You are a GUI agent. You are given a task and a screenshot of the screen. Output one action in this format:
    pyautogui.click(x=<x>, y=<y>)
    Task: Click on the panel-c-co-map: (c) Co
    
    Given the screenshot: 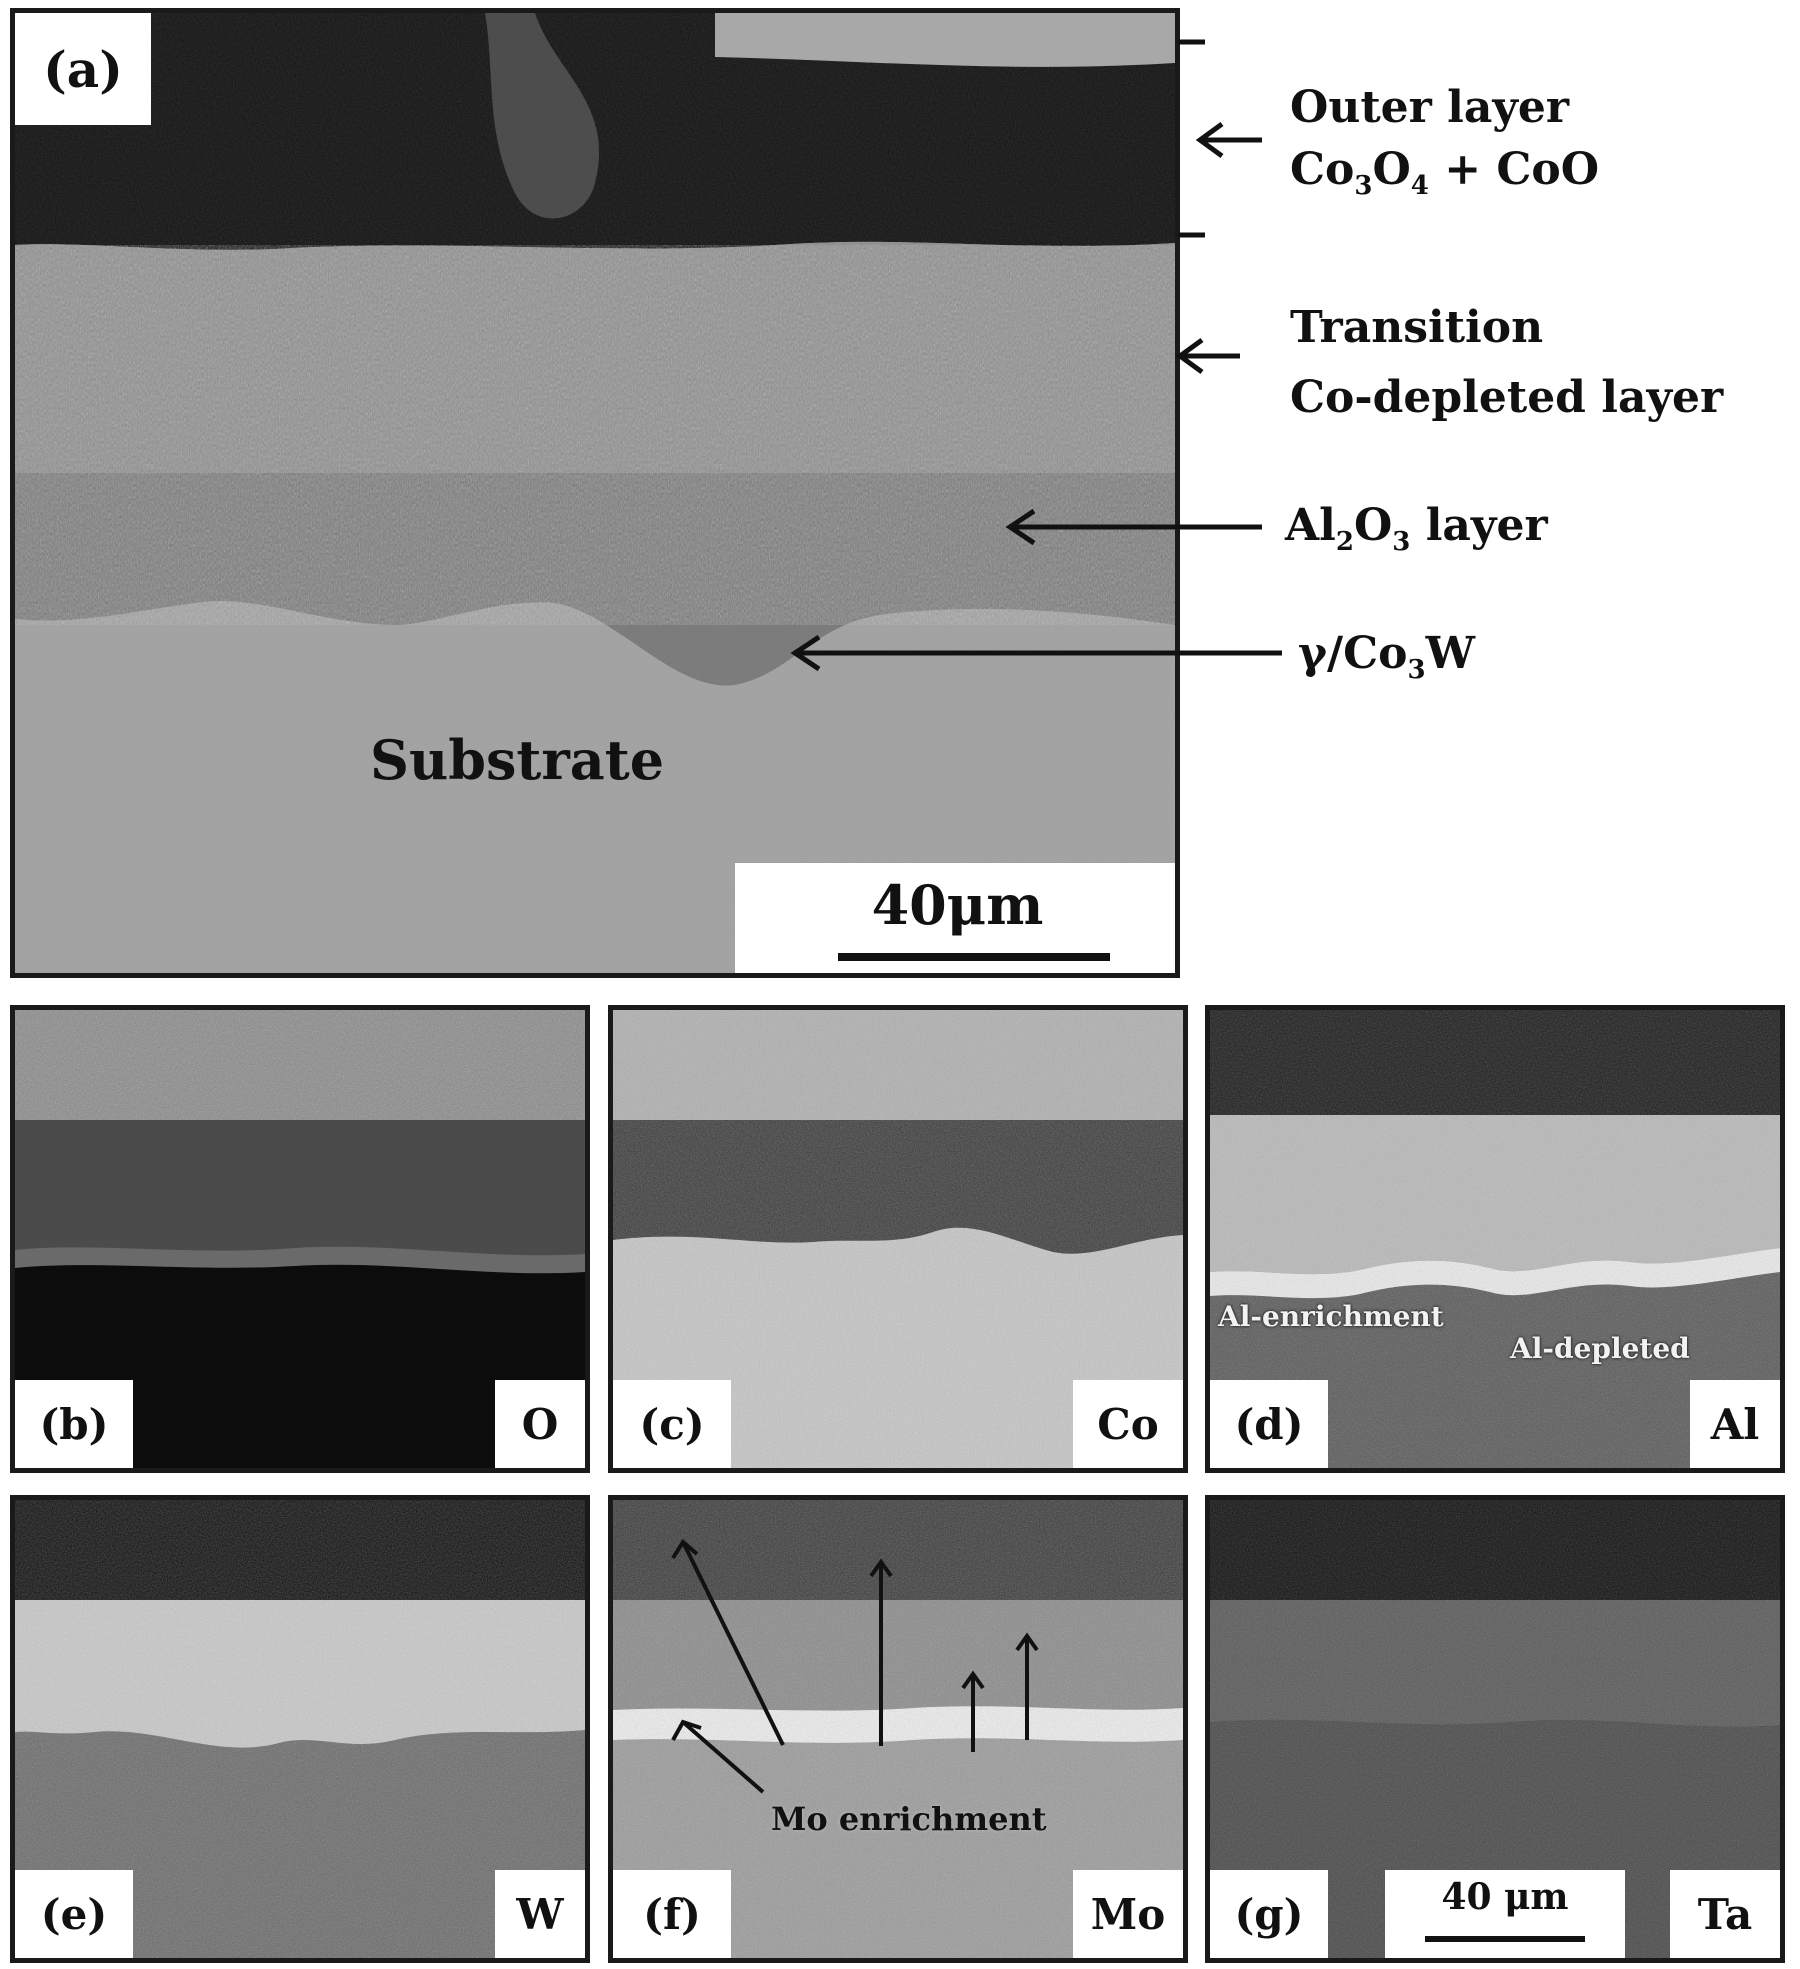 What is the action you would take?
    pyautogui.click(x=898, y=1239)
    